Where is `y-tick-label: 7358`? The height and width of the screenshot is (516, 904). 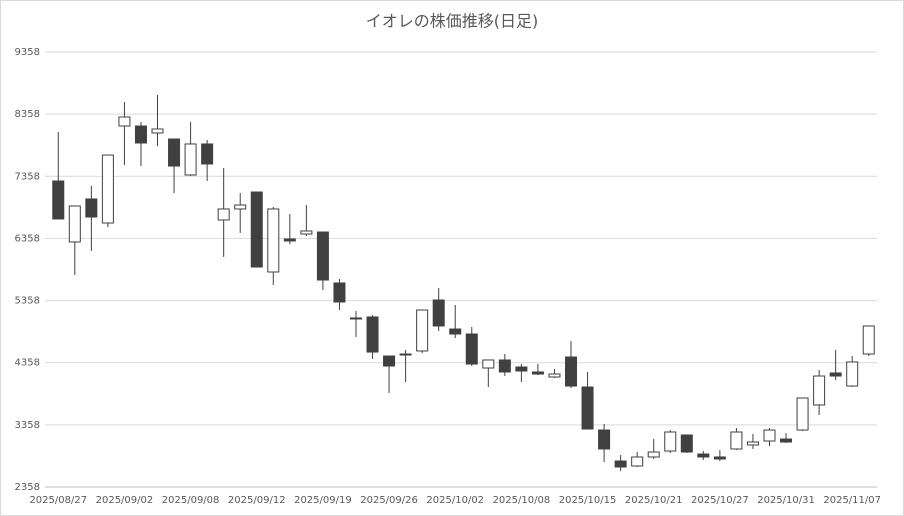
y-tick-label: 7358 is located at coordinates (27, 176).